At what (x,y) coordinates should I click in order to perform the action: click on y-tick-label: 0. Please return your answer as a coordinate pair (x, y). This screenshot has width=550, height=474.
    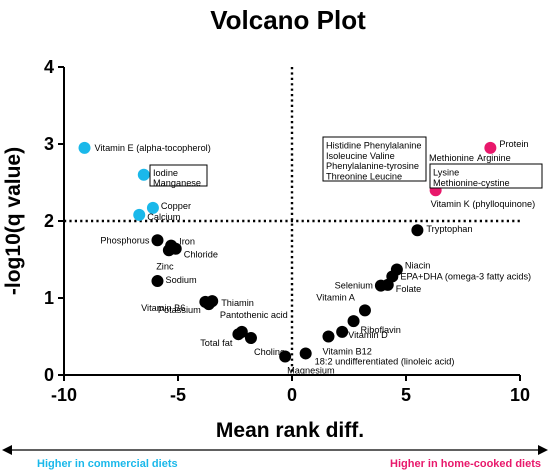
    Looking at the image, I should click on (49, 375).